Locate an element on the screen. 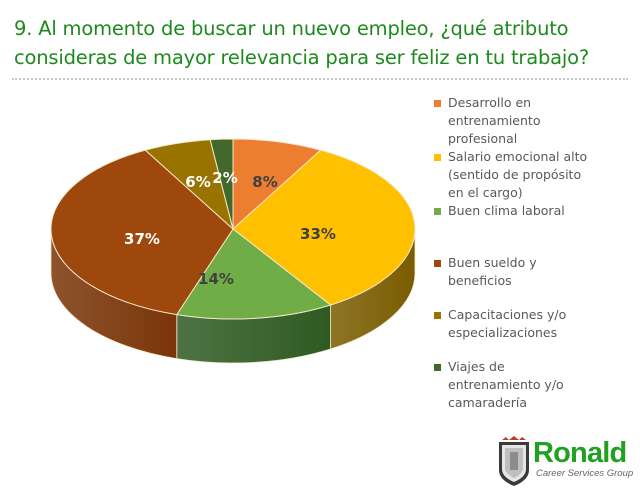 This screenshot has width=640, height=493. legend-label: Viajes de entrenamiento y/o camaradería is located at coordinates (506, 384).